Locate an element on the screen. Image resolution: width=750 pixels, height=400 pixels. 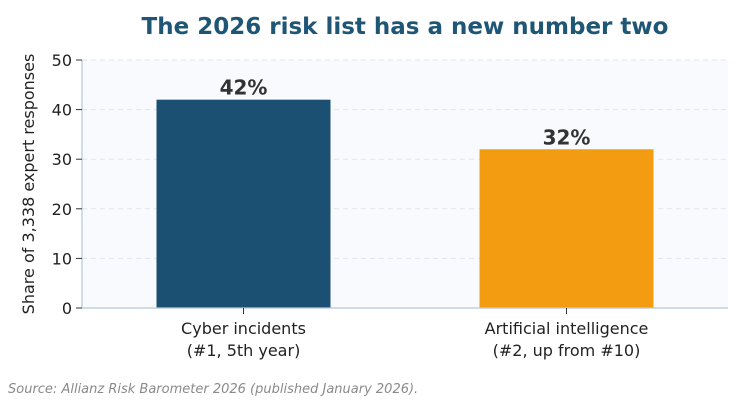
y-tick-label: 30 is located at coordinates (62, 159).